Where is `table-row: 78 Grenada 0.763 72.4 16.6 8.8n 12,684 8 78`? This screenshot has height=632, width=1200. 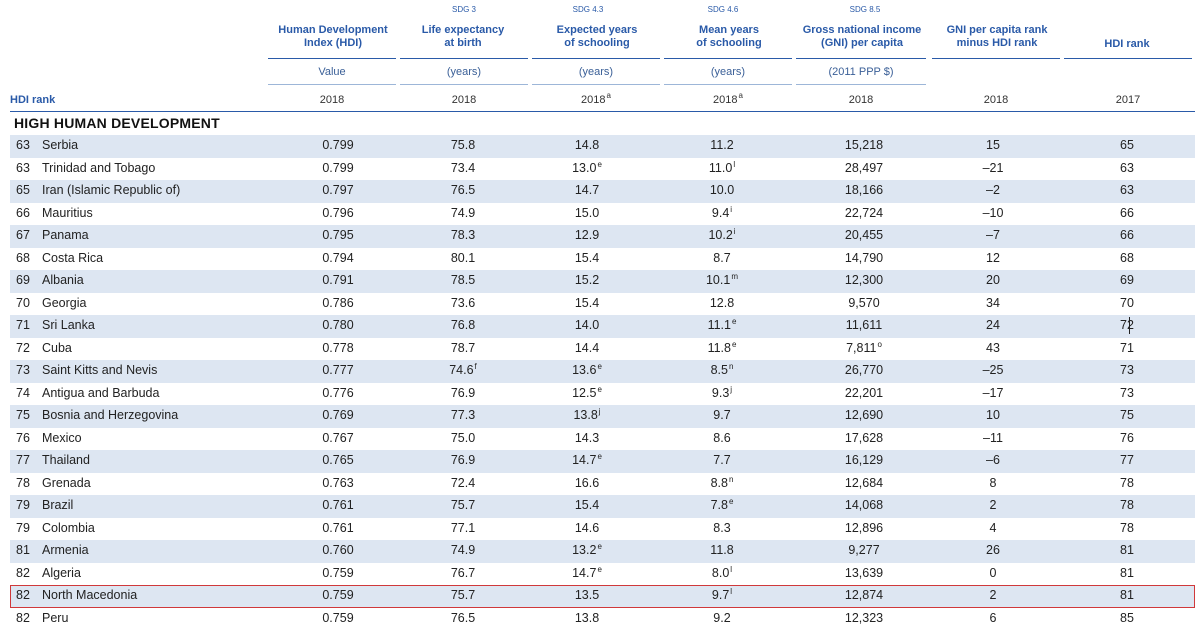 table-row: 78 Grenada 0.763 72.4 16.6 8.8n 12,684 8 78 is located at coordinates (602, 484).